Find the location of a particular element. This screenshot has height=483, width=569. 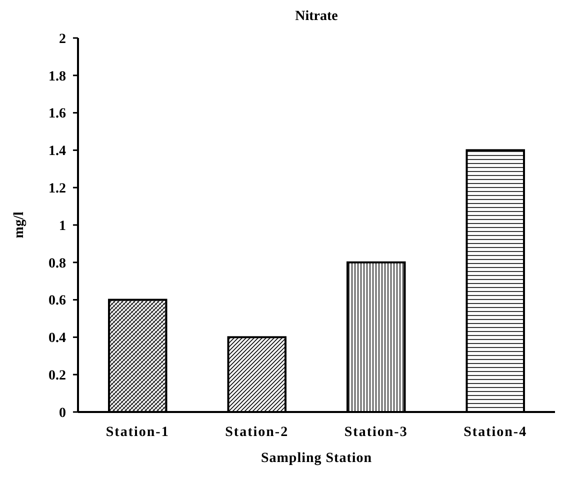

x-tick-label: Station-4 is located at coordinates (496, 432).